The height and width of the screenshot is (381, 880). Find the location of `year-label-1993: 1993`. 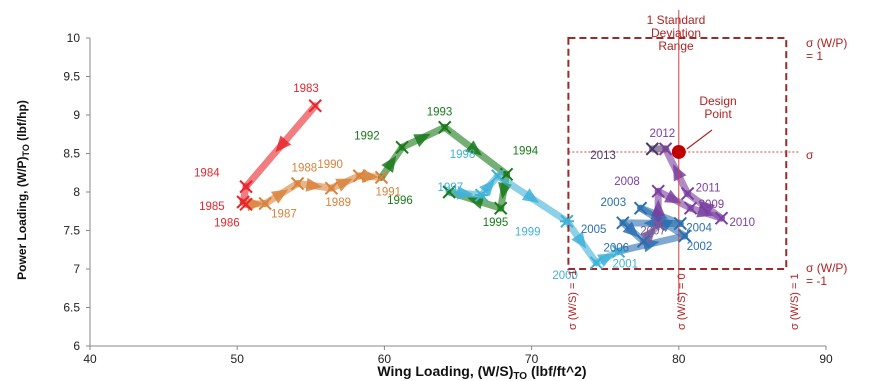

year-label-1993: 1993 is located at coordinates (440, 112).